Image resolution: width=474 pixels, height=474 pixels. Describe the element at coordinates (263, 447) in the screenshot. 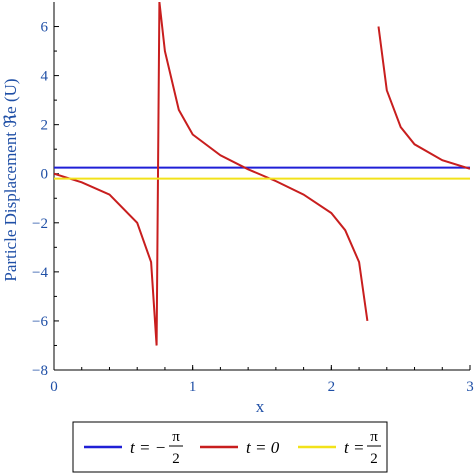

I see `legend-label-2: t = 0` at that location.